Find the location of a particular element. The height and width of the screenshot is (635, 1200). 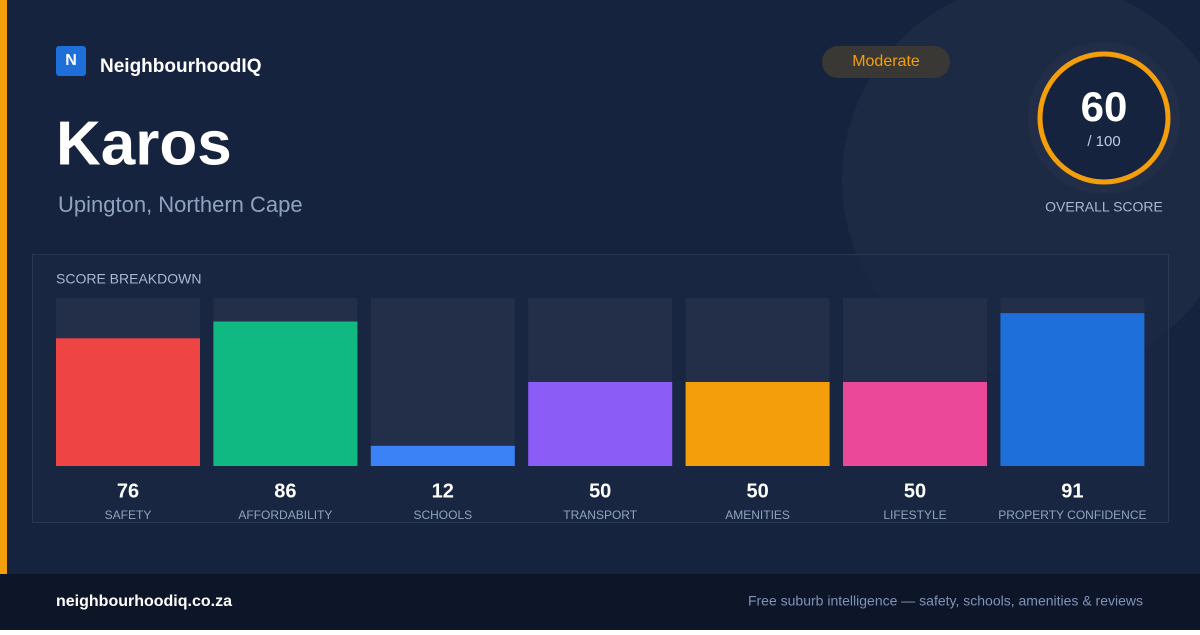

brand-name: NeighbourhoodIQ is located at coordinates (180, 66).